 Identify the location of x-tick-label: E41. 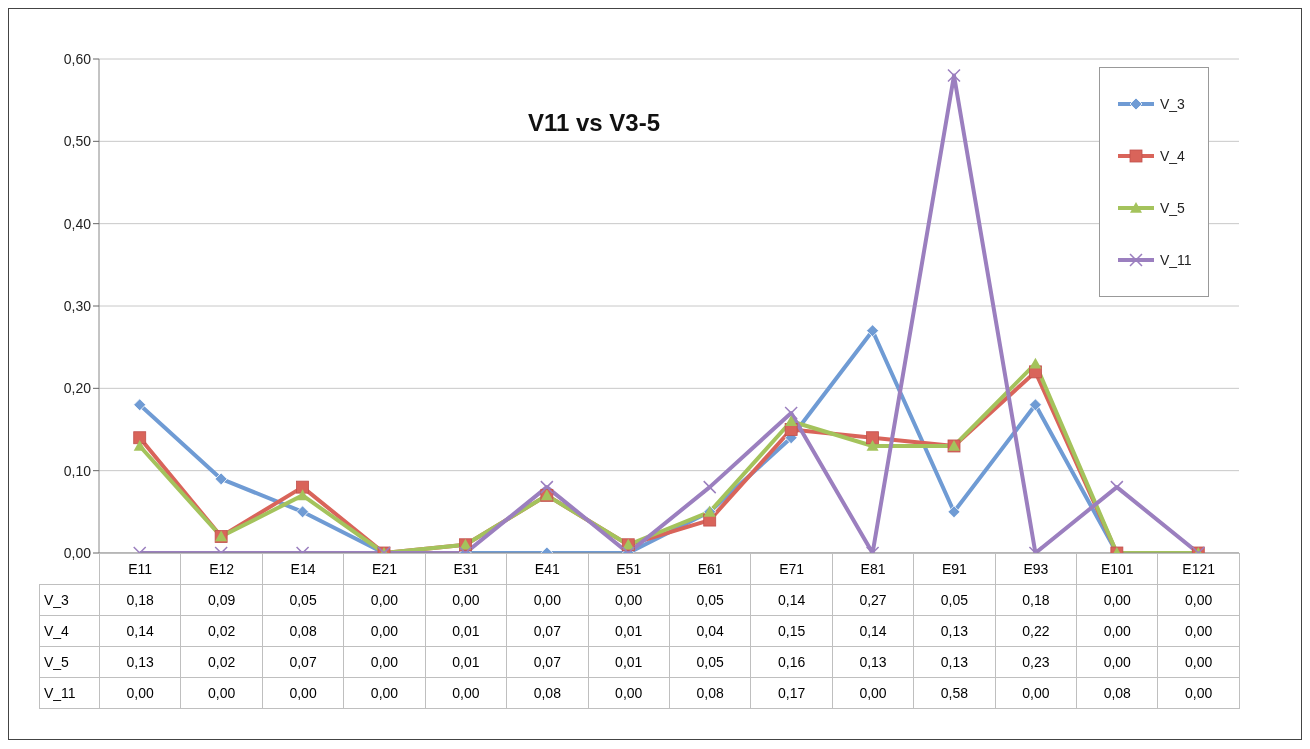
(547, 569).